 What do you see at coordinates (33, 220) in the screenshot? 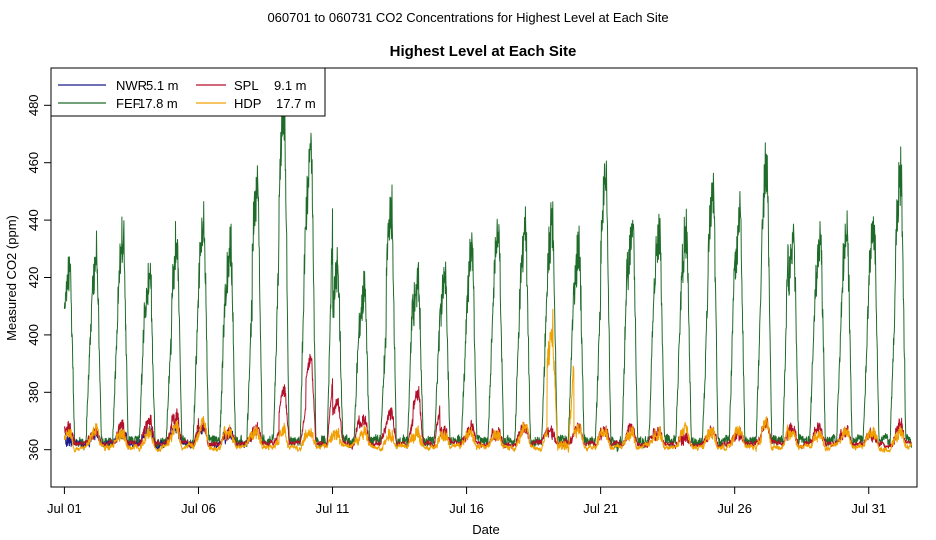
I see `y-tick-label-4: 440` at bounding box center [33, 220].